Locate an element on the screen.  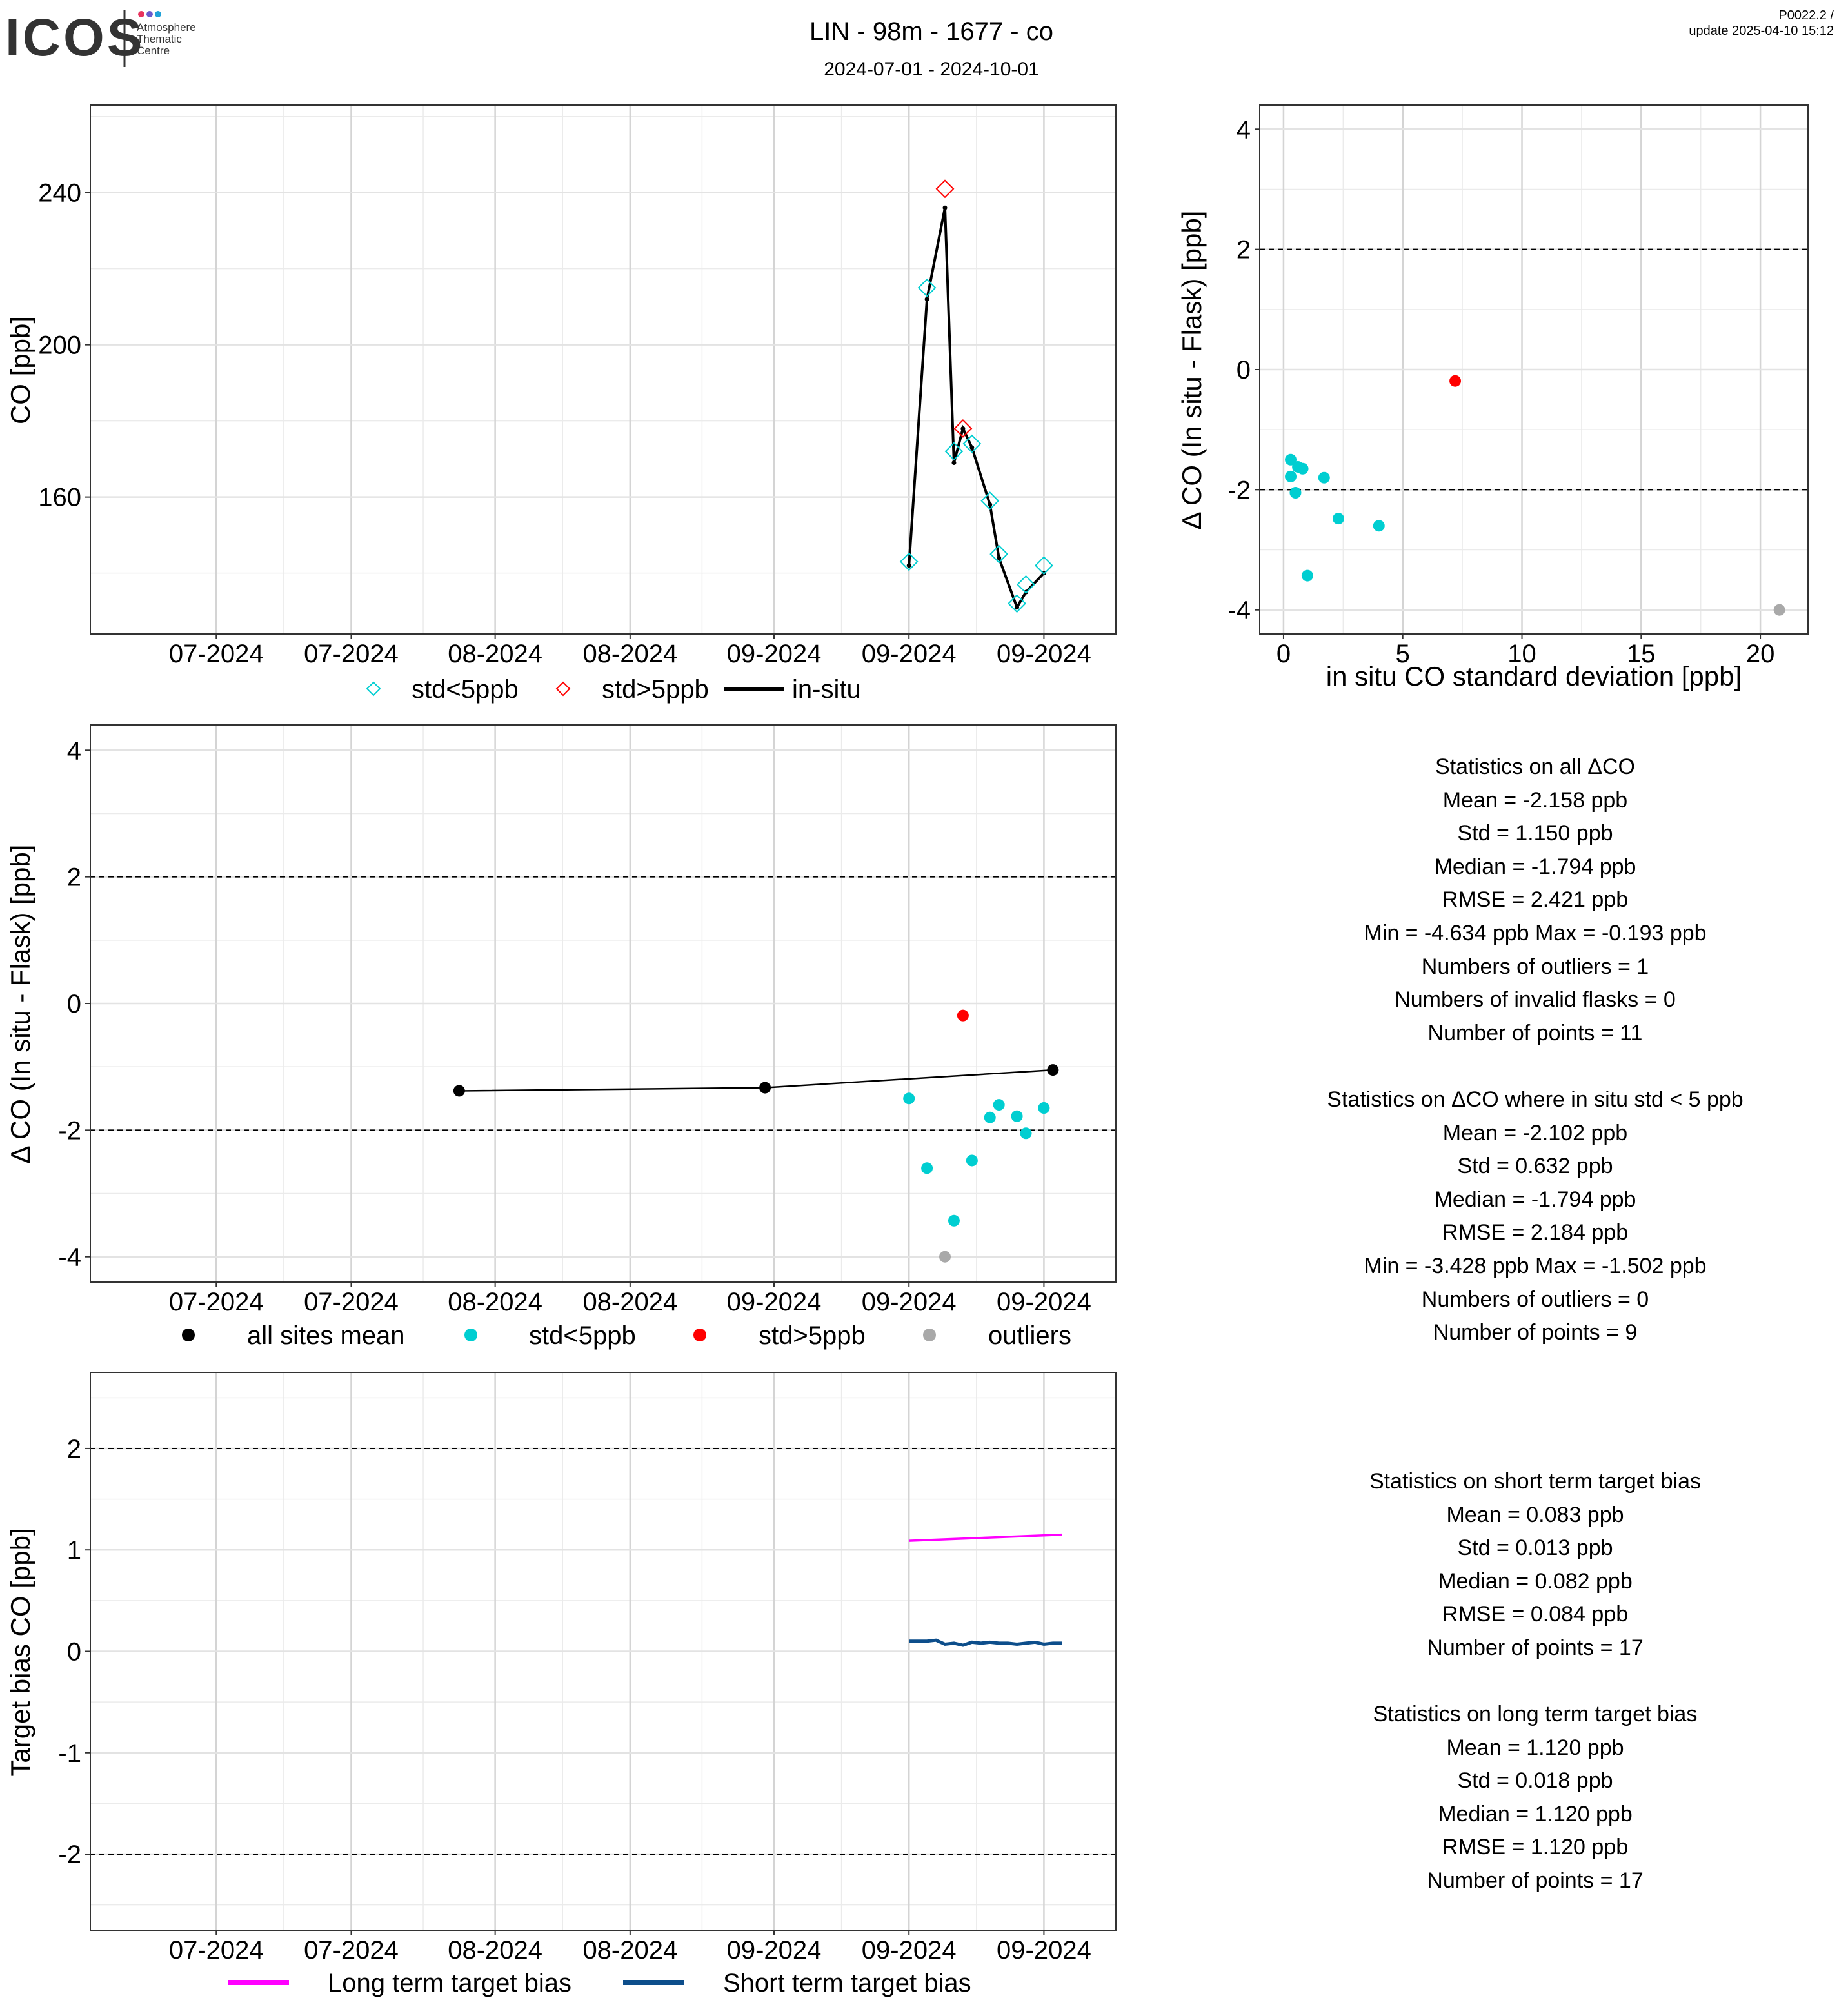
scatter-ylabel: Δ CO (In situ - Flask) [ppb] is located at coordinates (1192, 370).